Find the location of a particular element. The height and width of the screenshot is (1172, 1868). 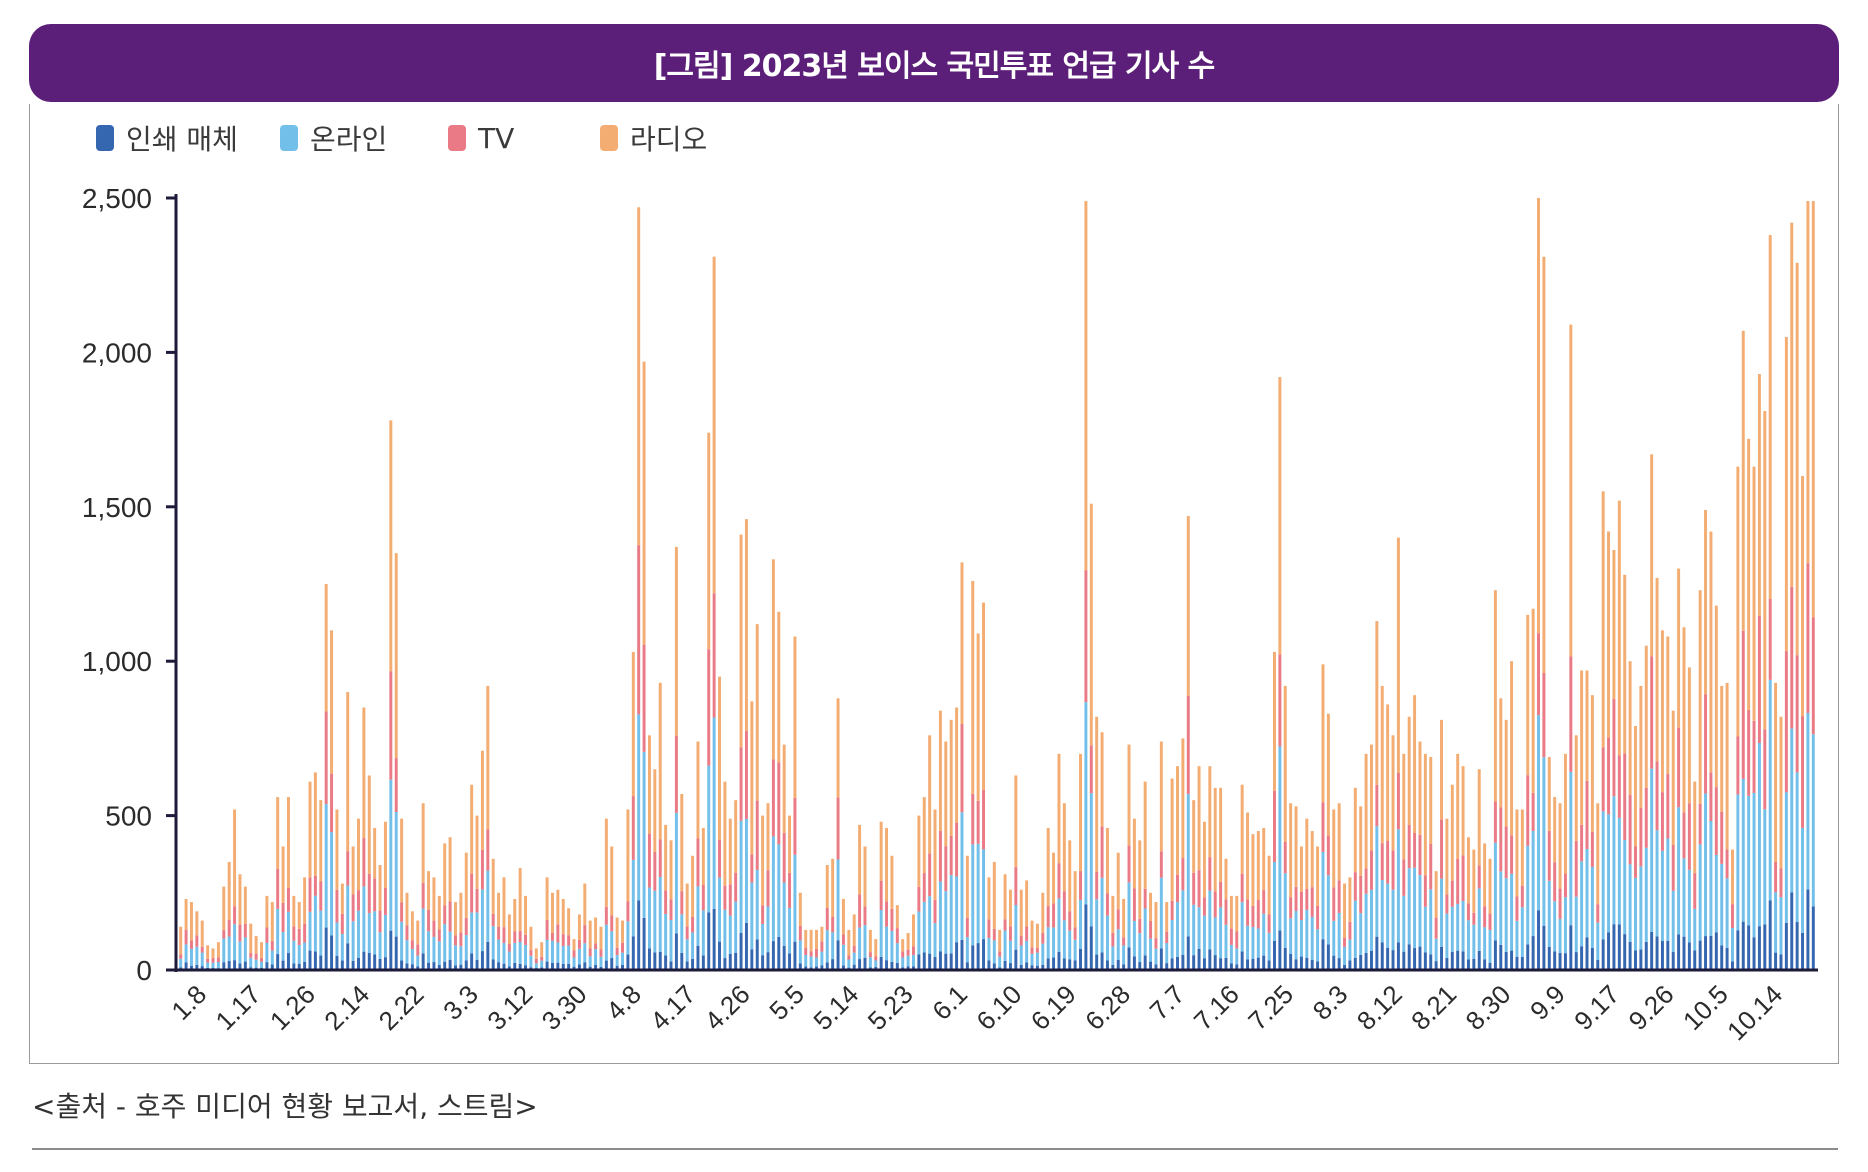

x-tick-label-7: 3.30 is located at coordinates (564, 1007).